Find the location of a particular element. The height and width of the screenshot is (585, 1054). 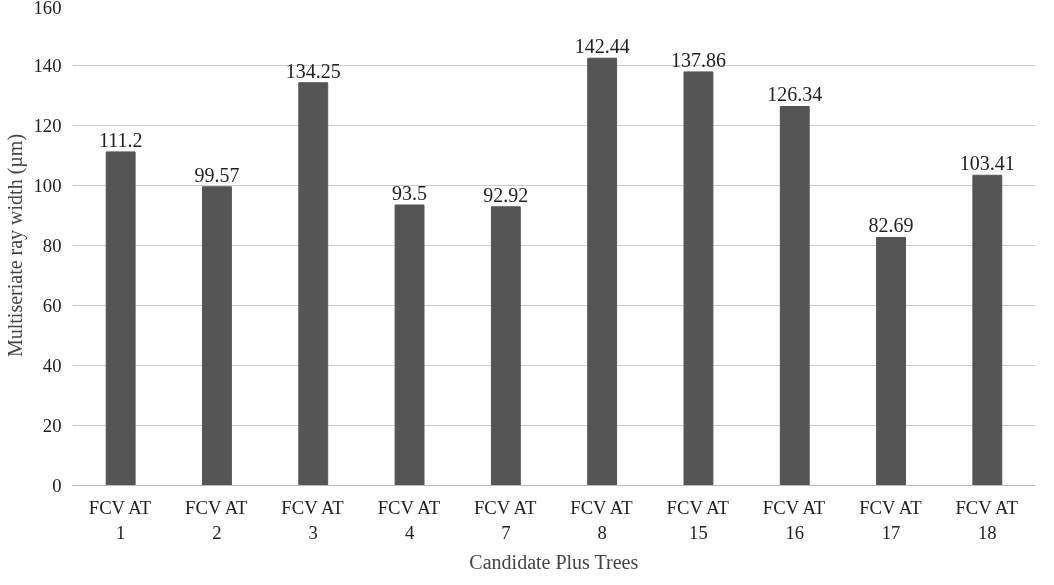

data-label: 99.57 is located at coordinates (217, 174).